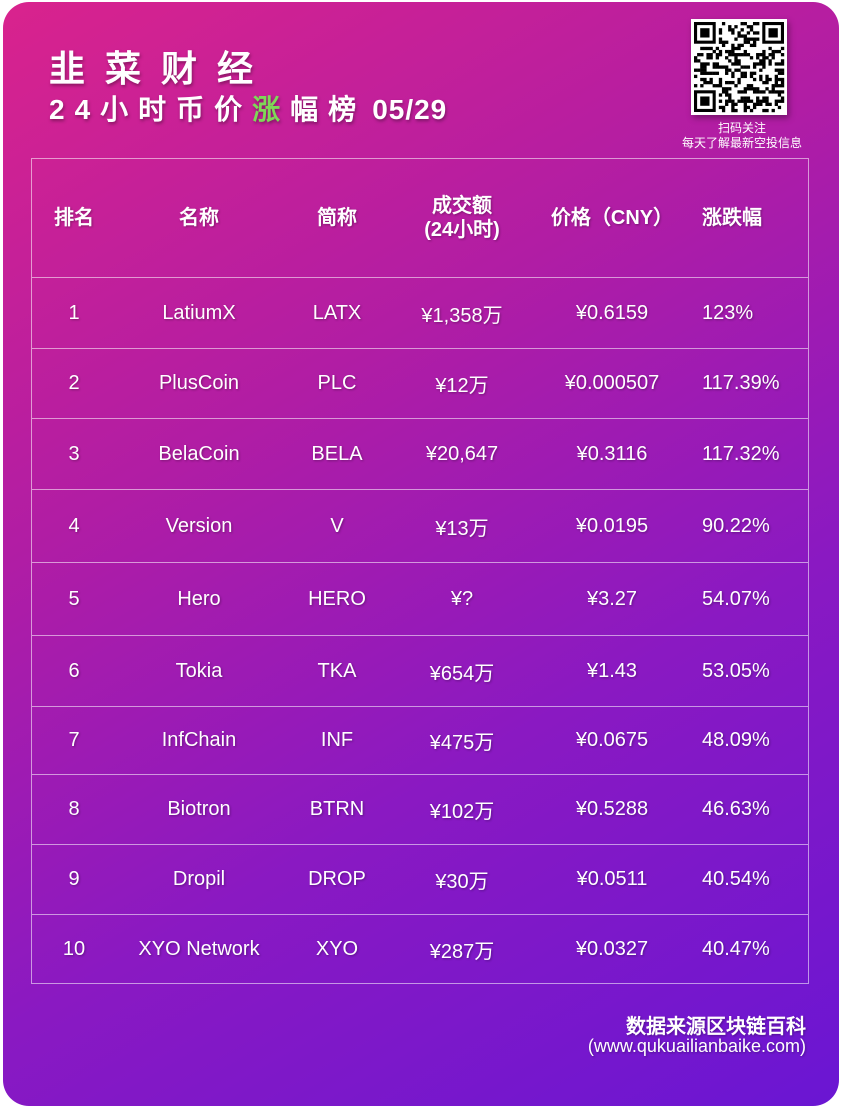 Image resolution: width=843 pixels, height=1111 pixels. I want to click on cell-rank: 2, so click(74, 383).